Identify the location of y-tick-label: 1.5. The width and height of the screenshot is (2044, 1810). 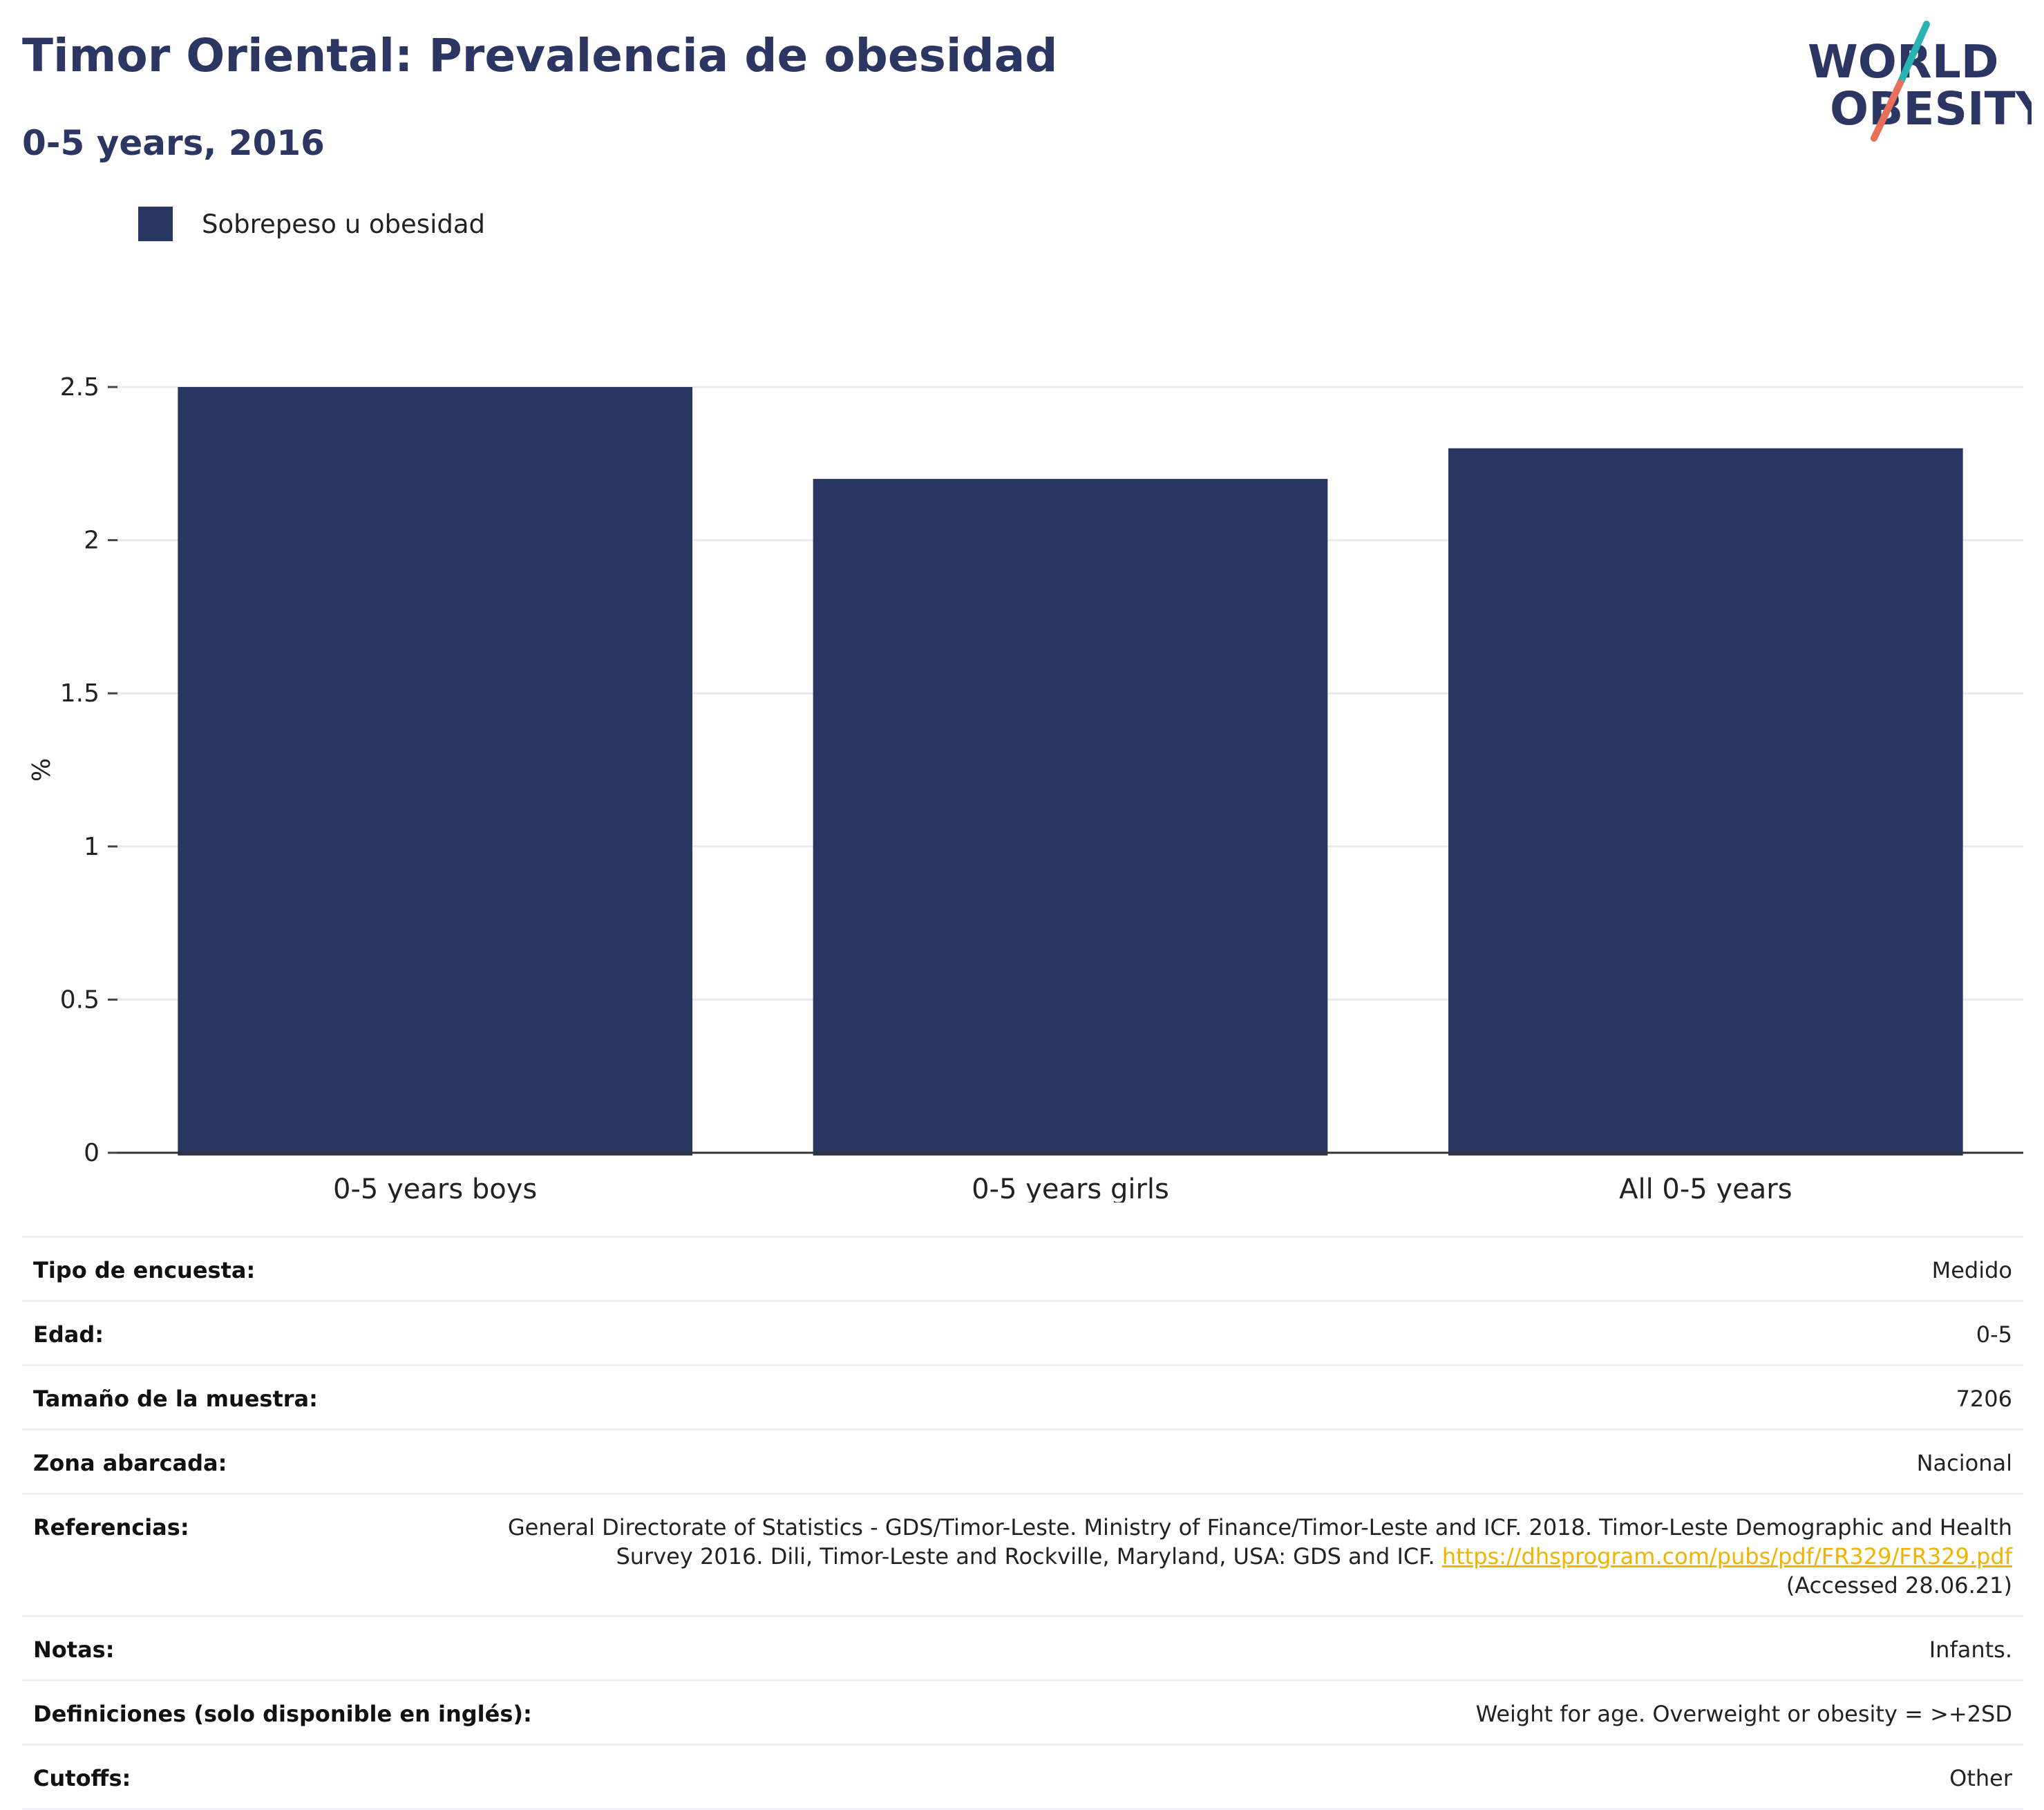
(80, 693).